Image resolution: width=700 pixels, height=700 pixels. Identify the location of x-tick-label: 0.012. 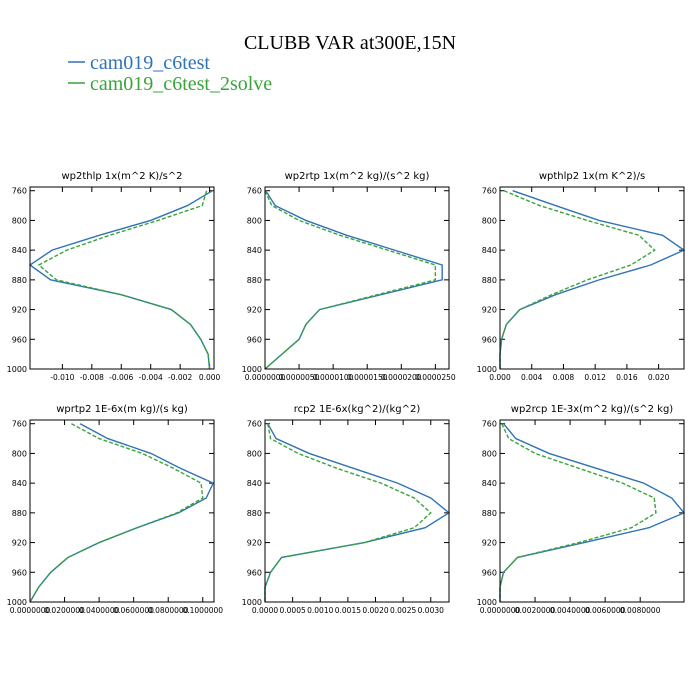
(595, 377).